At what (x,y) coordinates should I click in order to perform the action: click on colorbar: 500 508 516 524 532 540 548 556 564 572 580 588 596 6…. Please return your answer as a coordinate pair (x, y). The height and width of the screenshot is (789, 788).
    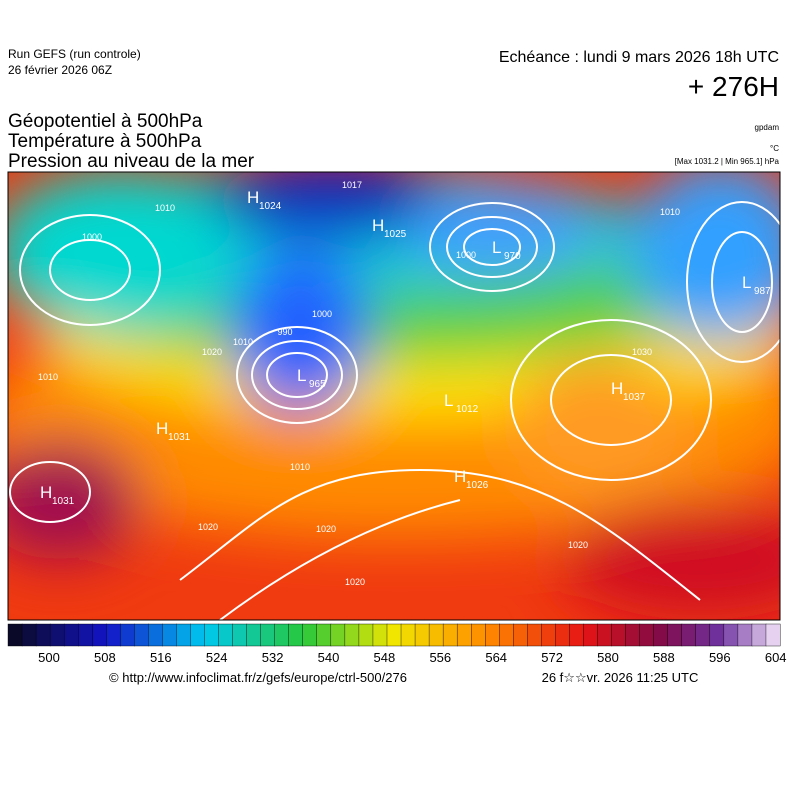
    Looking at the image, I should click on (397, 644).